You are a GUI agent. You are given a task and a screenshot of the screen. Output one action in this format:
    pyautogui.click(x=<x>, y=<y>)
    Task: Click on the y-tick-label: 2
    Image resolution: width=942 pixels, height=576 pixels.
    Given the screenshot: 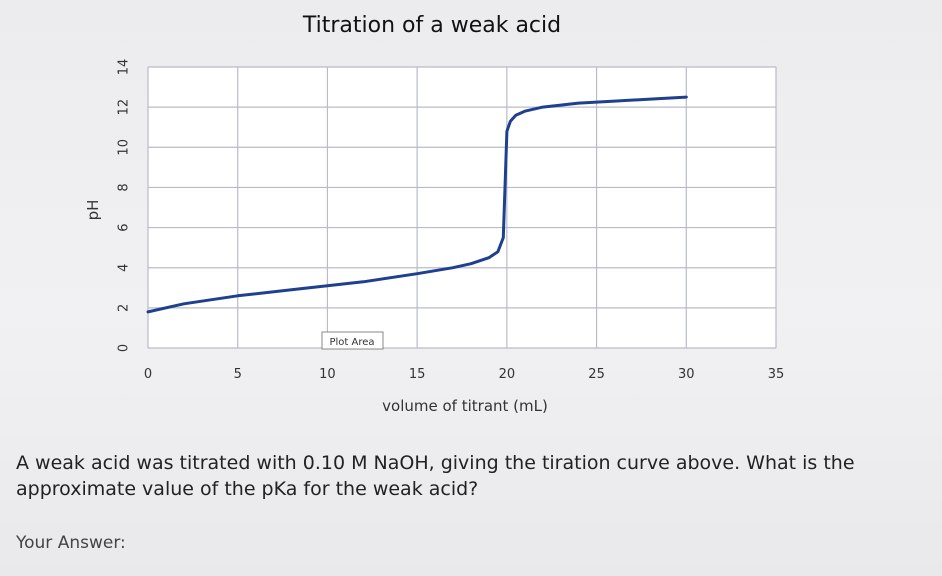 What is the action you would take?
    pyautogui.click(x=124, y=308)
    